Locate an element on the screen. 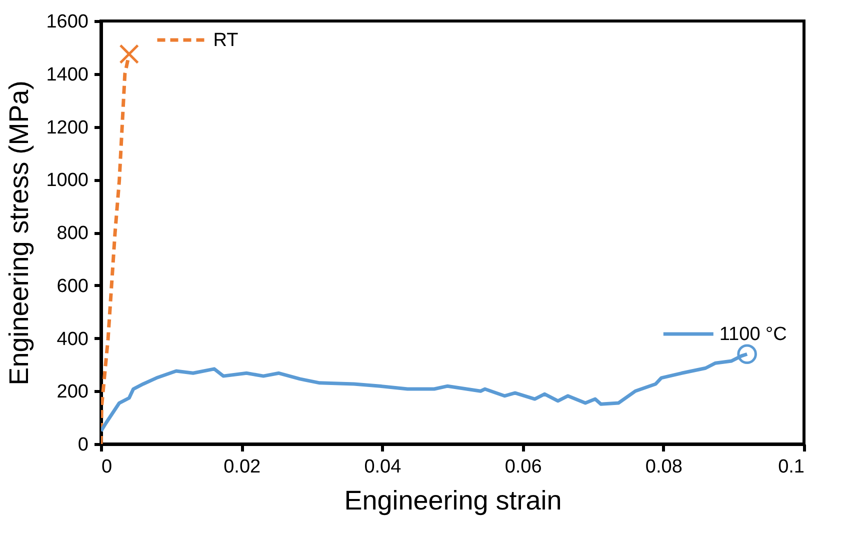  y-axis-title: Engineering stress (MPa) is located at coordinates (19, 233).